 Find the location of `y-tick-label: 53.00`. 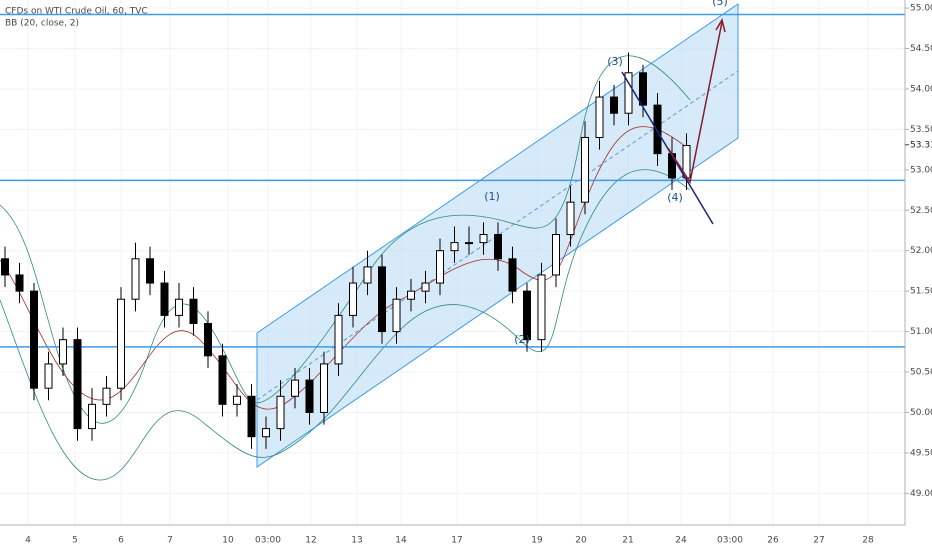

y-tick-label: 53.00 is located at coordinates (921, 170).